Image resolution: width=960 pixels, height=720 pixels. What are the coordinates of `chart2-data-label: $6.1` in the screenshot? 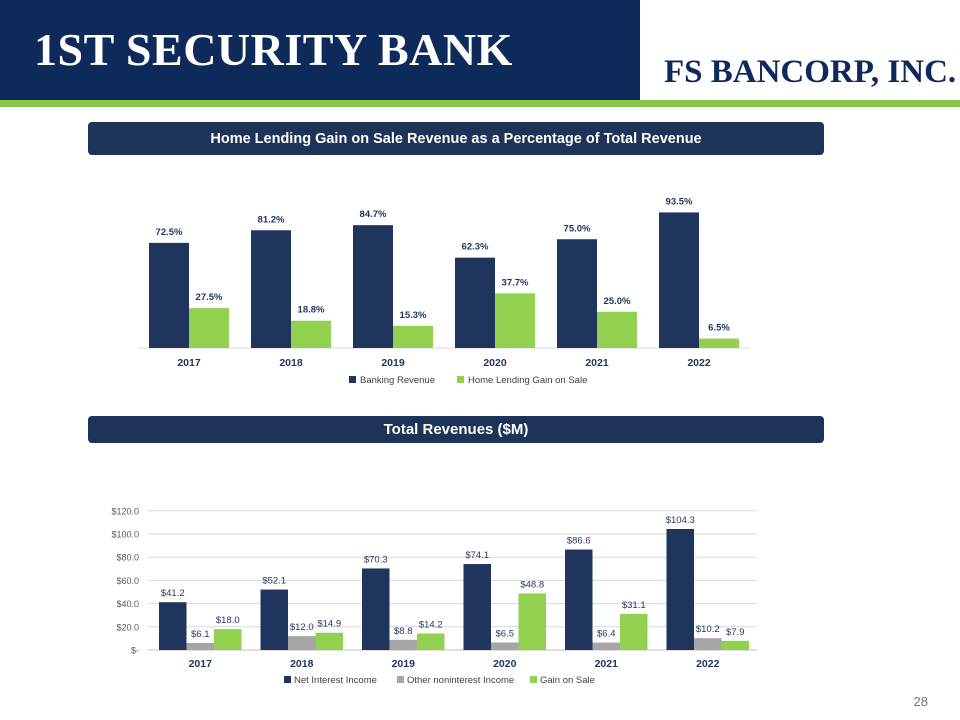 It's located at (200, 634).